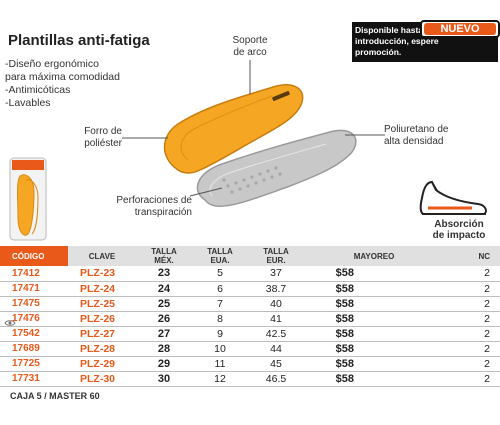 This screenshot has width=500, height=425. Describe the element at coordinates (220, 364) in the screenshot. I see `cell-talla-eua: 11` at that location.